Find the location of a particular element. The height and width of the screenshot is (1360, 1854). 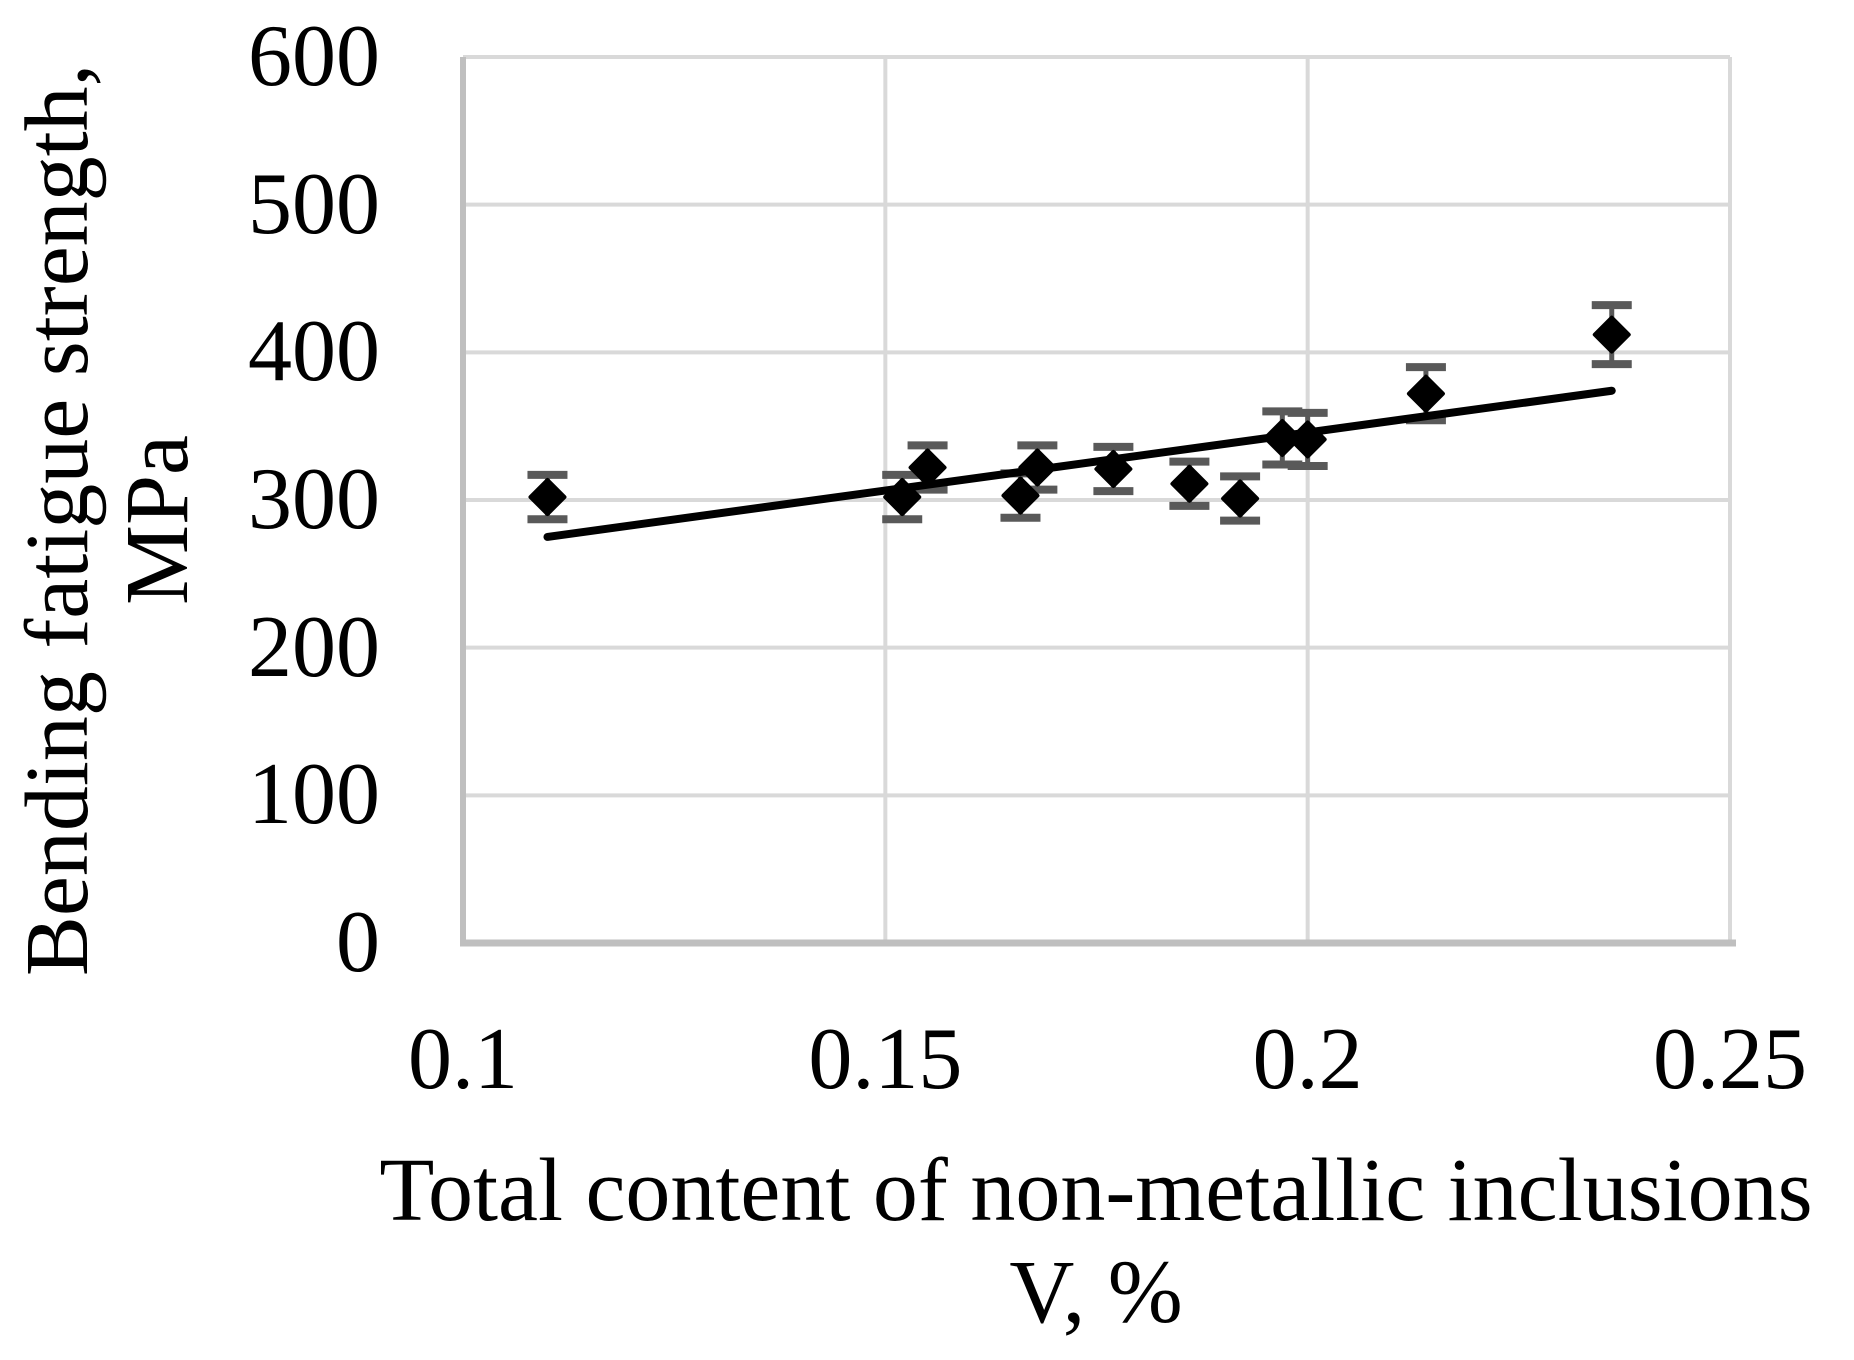

y-axis-title-line1: Bending fatigue strength, is located at coordinates (57, 520).